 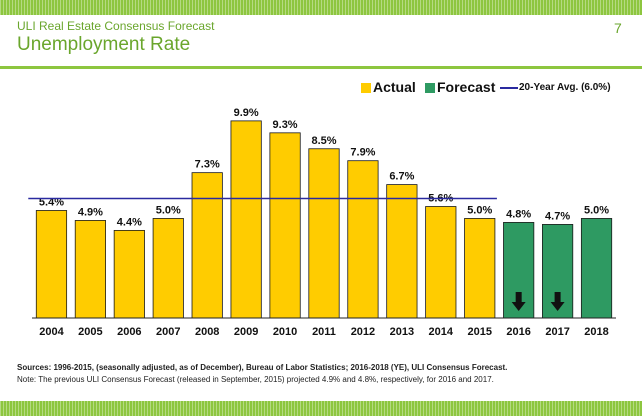 I want to click on bar-2014, so click(x=441, y=262).